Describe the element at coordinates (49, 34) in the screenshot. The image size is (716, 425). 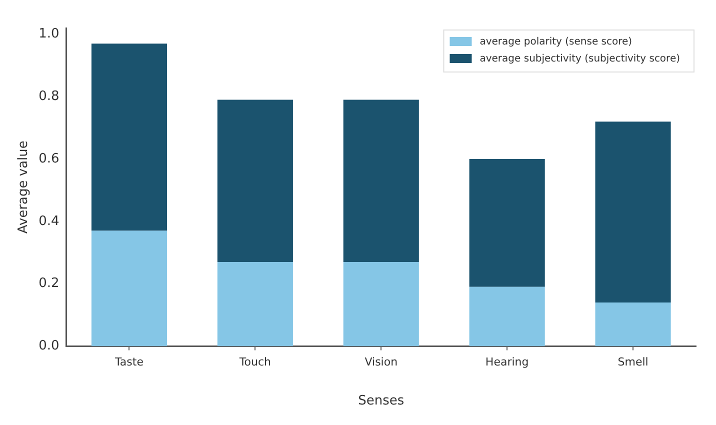
I see `y-tick-label: 1.0` at that location.